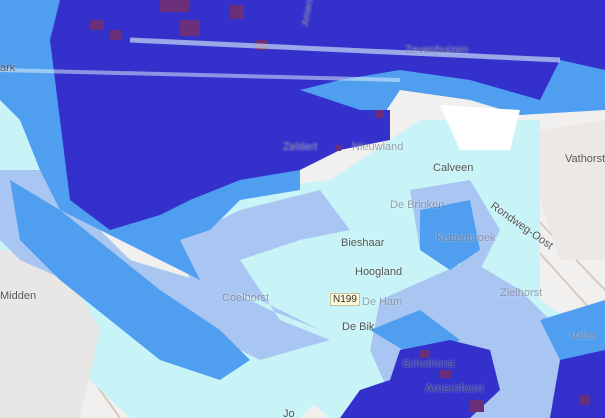  I want to click on label-zevenhuizen: Zevenhuizen, so click(436, 50).